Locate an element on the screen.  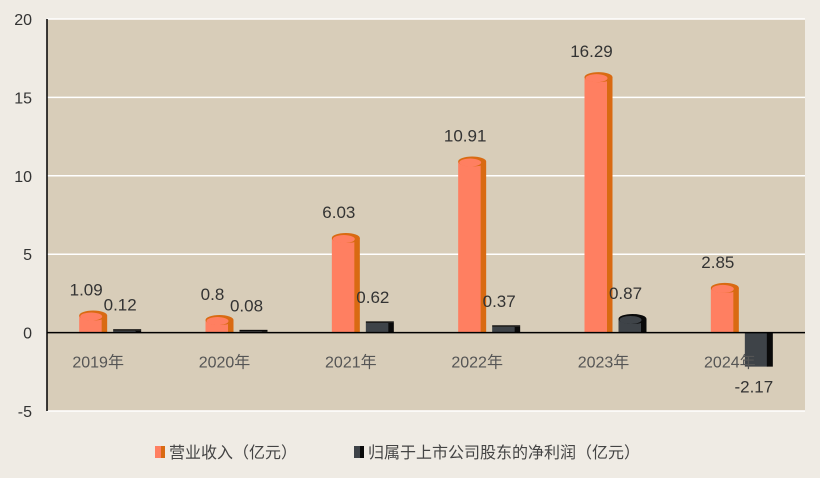
y-tick-labels: -5 0 5 10 15 20 is located at coordinates (23, 216).